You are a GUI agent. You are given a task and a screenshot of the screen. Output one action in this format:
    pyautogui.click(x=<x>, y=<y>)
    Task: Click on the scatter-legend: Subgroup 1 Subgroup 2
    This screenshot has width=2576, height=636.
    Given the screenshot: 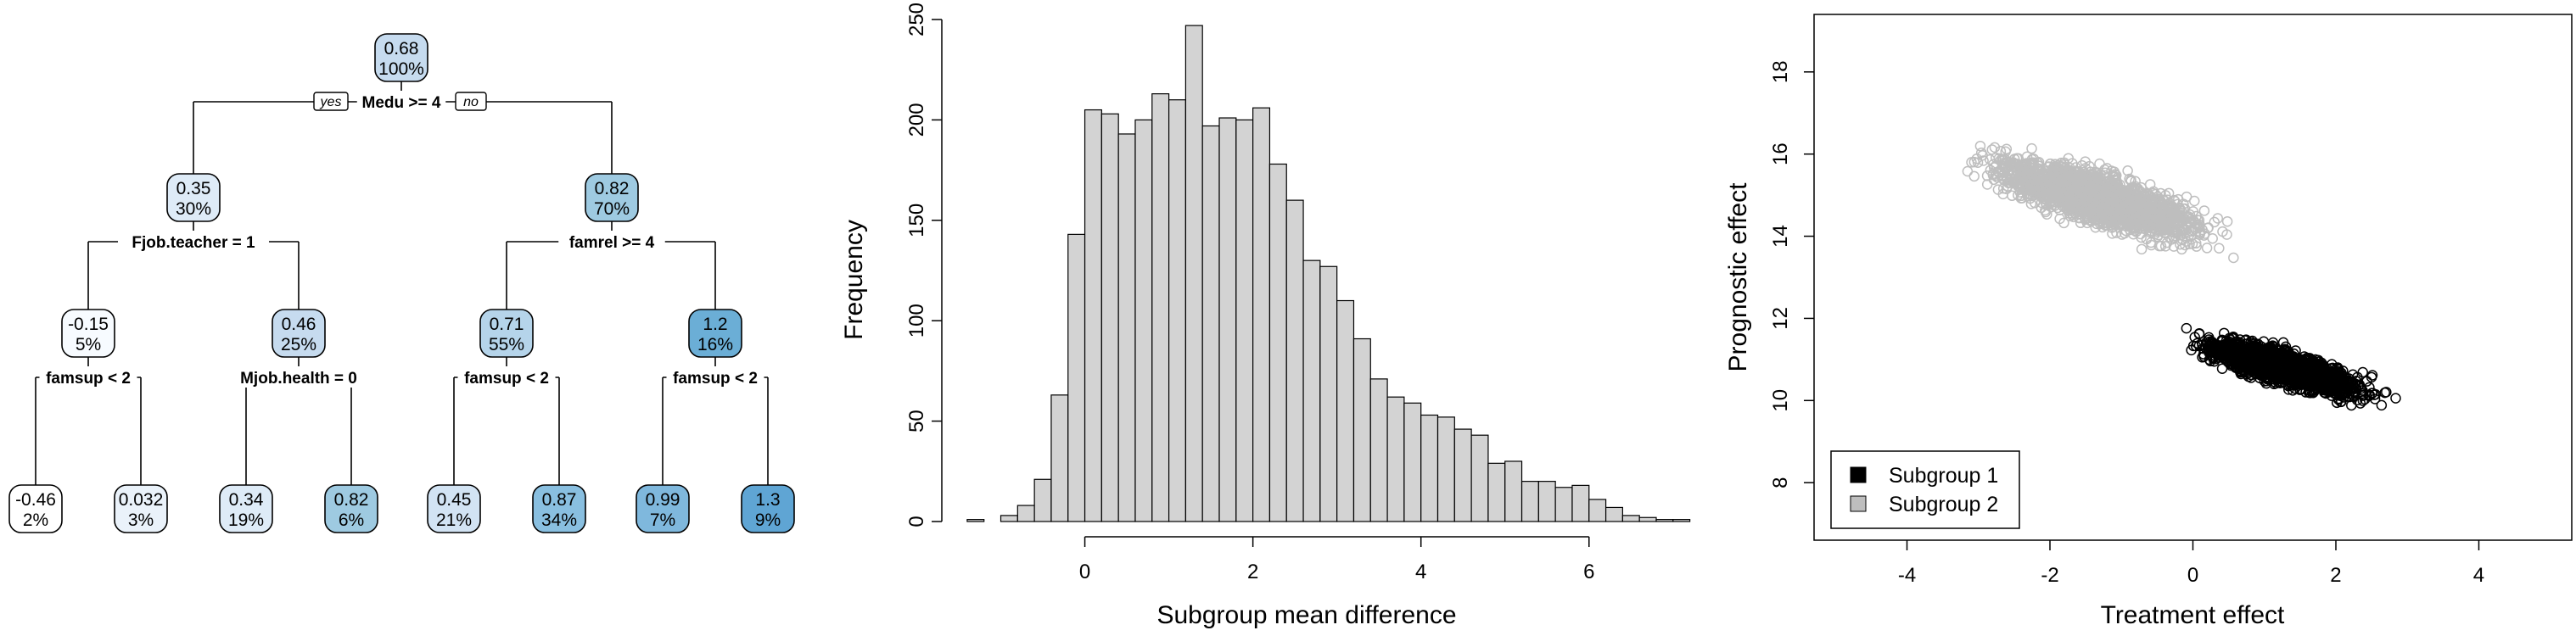 What is the action you would take?
    pyautogui.click(x=1925, y=490)
    